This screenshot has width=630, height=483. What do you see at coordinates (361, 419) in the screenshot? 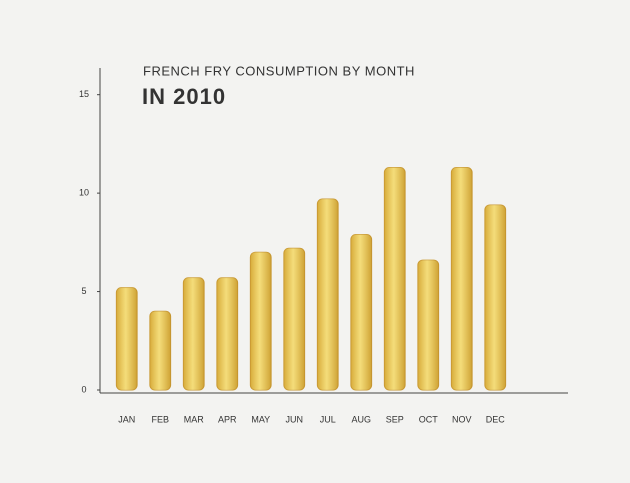
I see `x-tick-label: AUG` at bounding box center [361, 419].